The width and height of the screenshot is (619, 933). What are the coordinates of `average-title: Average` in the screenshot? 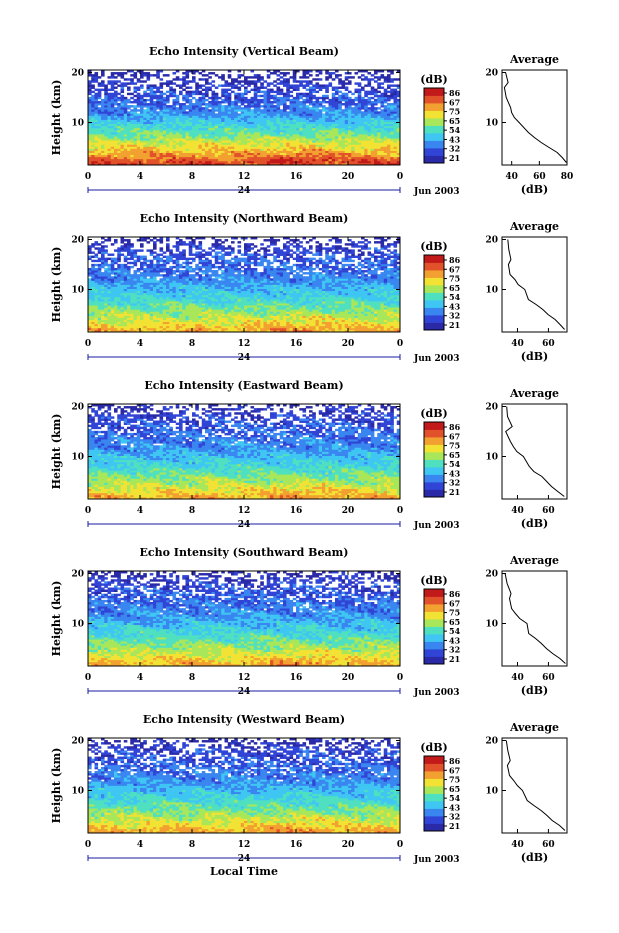 It's located at (534, 59).